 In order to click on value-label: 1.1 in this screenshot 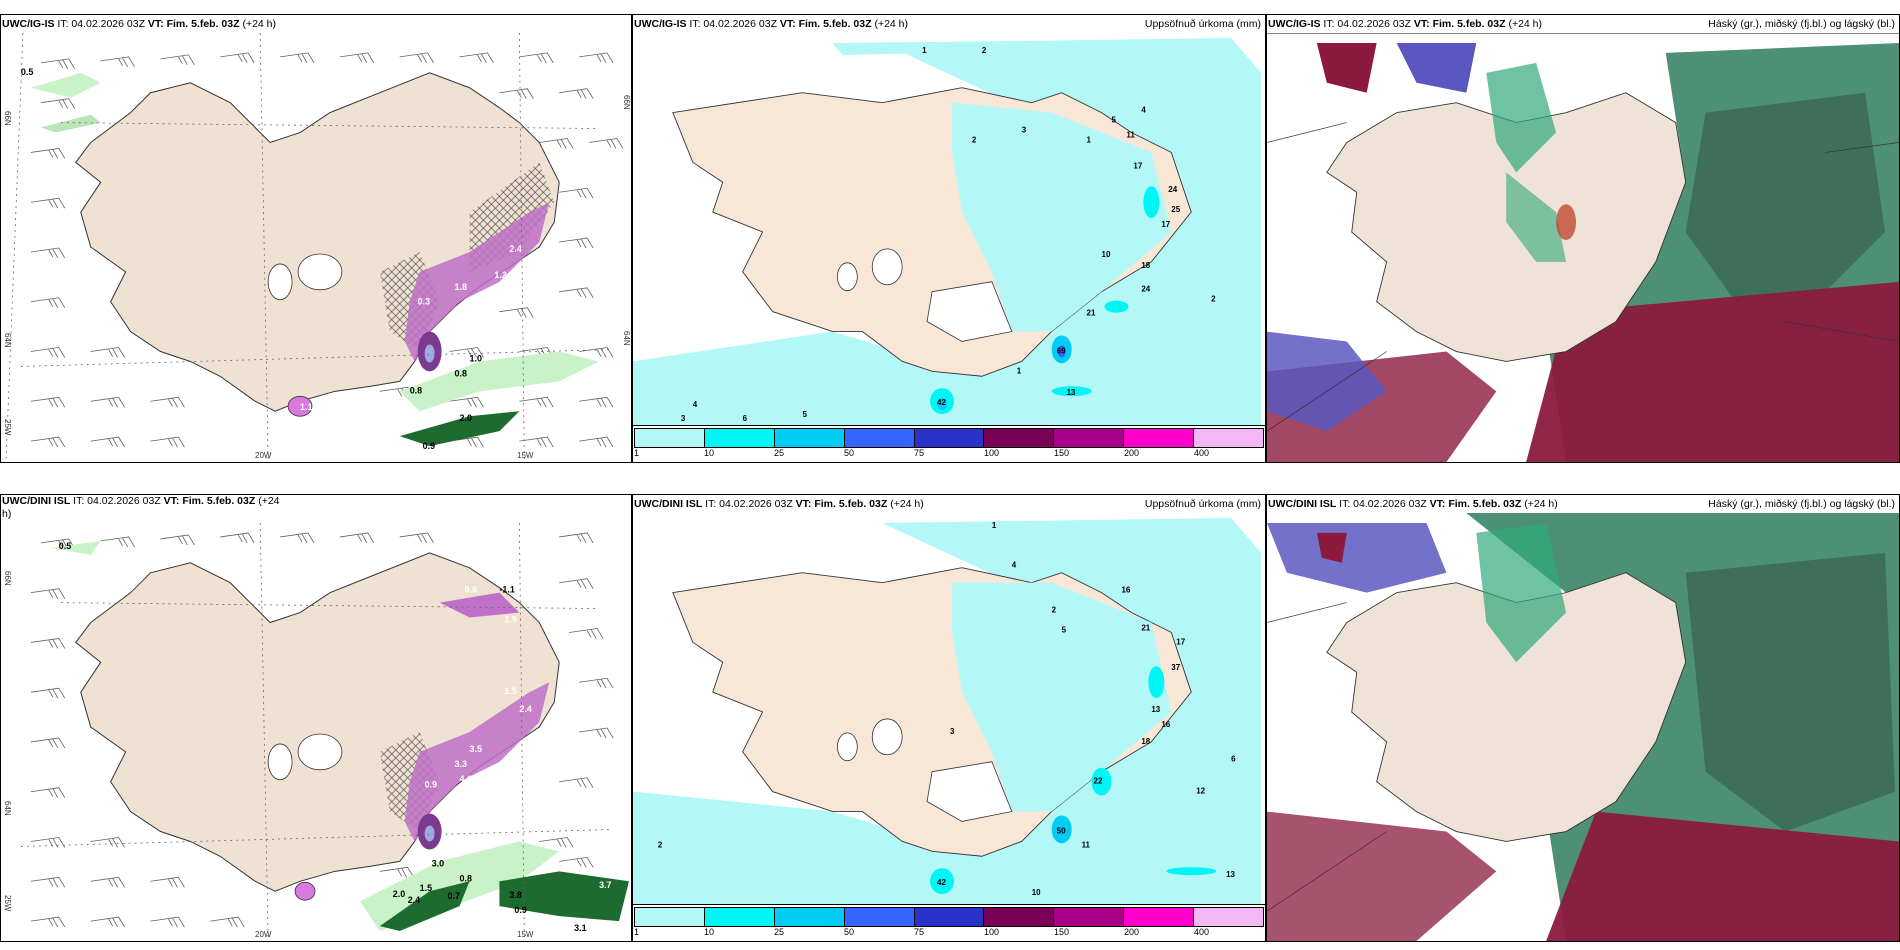, I will do `click(306, 407)`.